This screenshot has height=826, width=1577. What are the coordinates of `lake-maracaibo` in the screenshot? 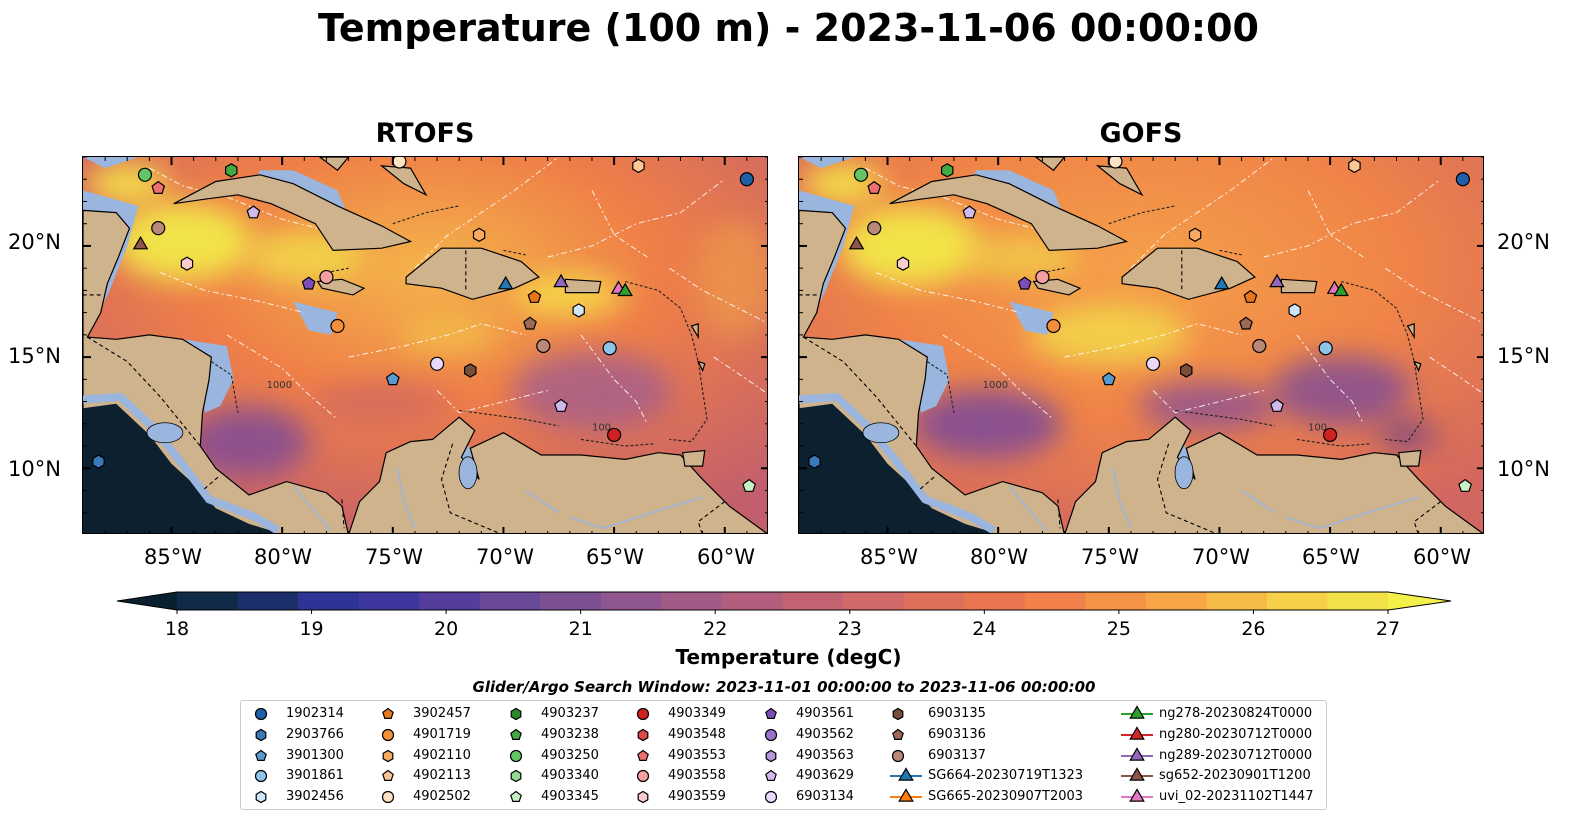 It's located at (468, 473).